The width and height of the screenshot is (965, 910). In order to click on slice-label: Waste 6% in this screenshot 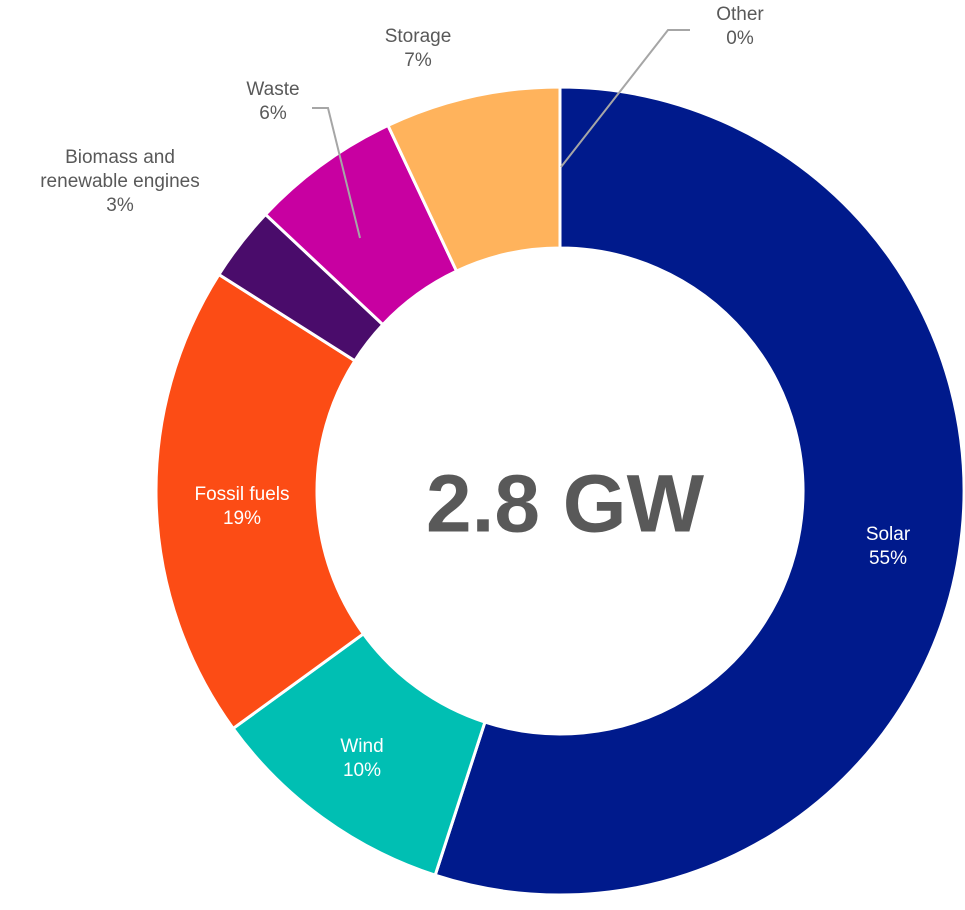, I will do `click(272, 101)`.